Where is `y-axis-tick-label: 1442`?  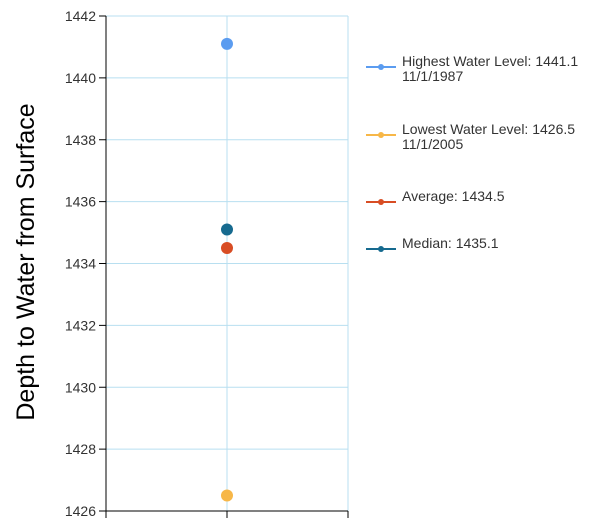
y-axis-tick-label: 1442 is located at coordinates (80, 16).